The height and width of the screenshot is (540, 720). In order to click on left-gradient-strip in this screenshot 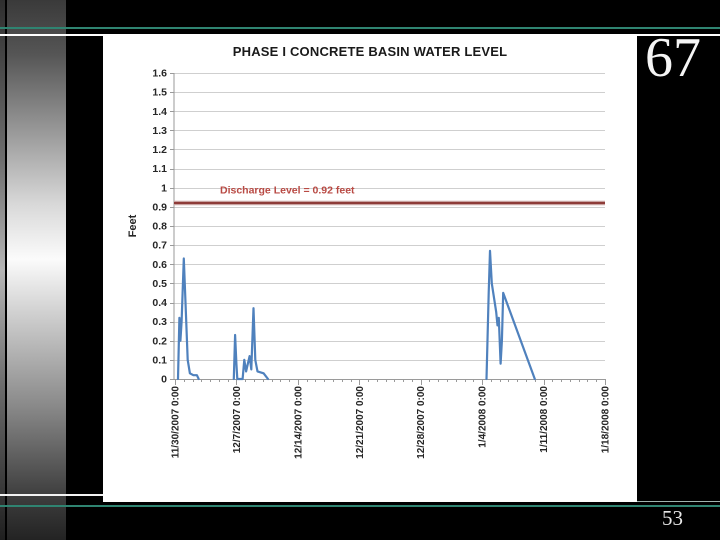, I will do `click(3, 270)`.